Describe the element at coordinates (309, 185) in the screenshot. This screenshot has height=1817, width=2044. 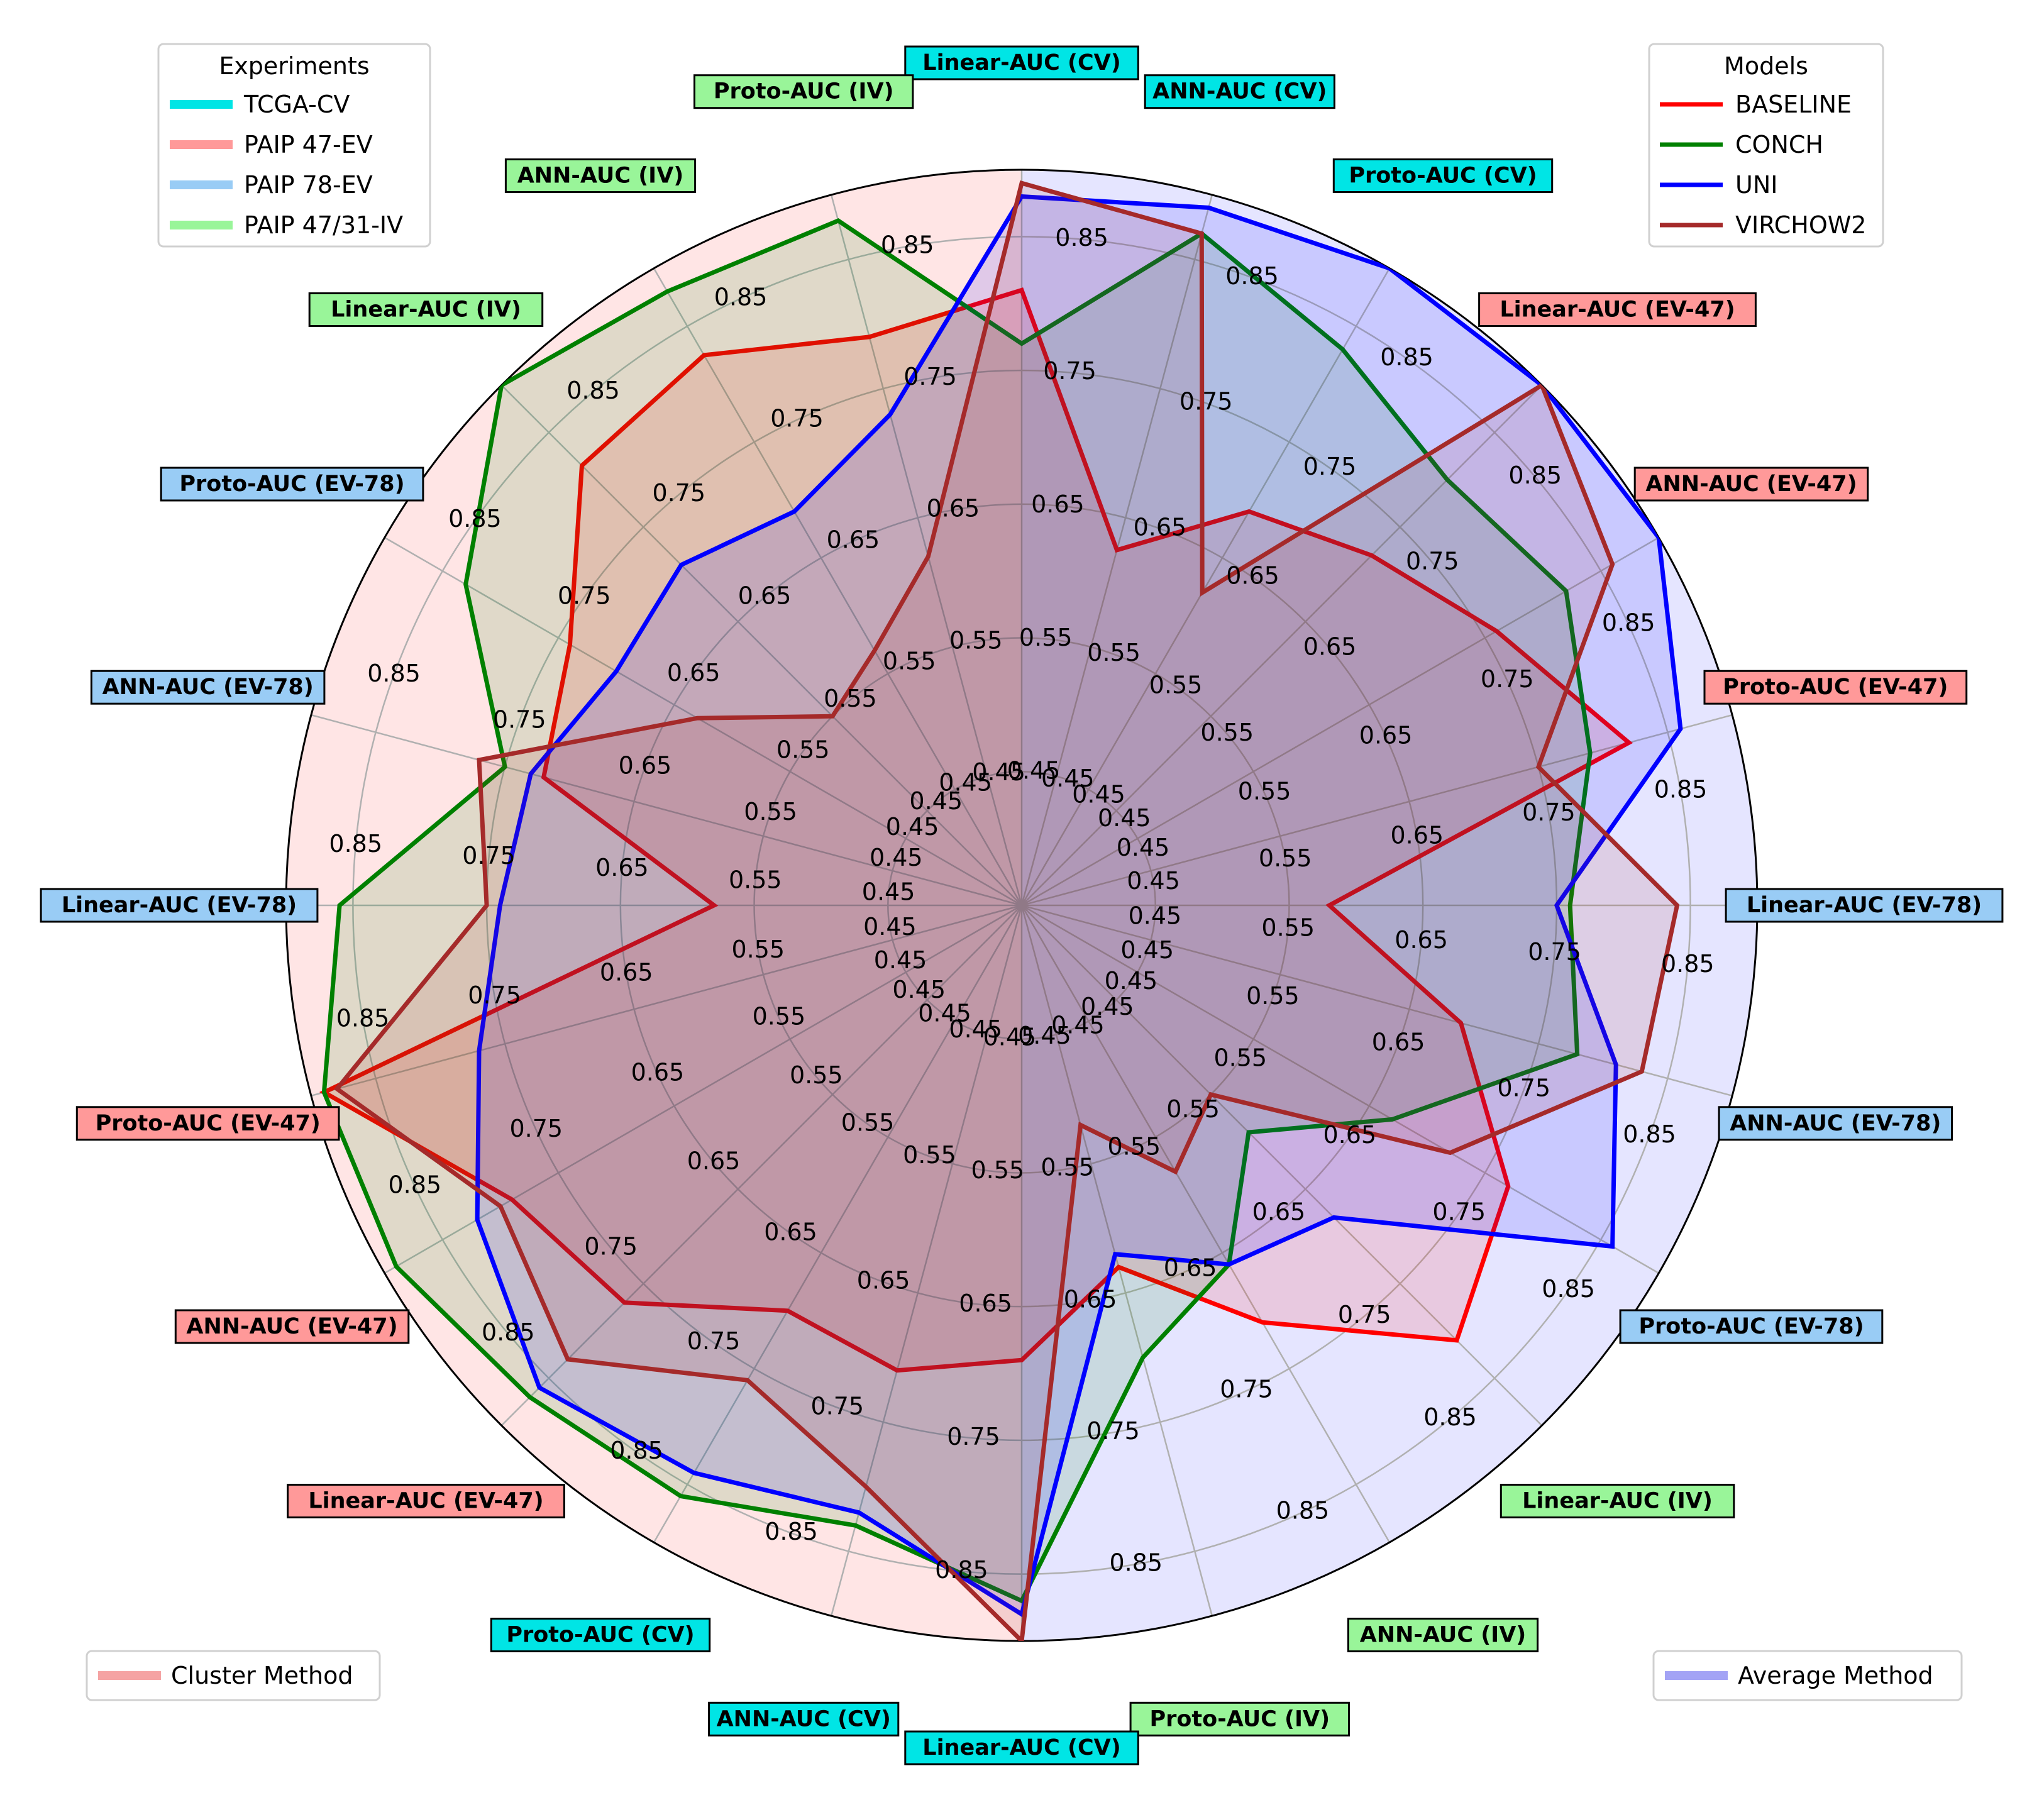
I see `legend-label: PAIP 78-EV` at that location.